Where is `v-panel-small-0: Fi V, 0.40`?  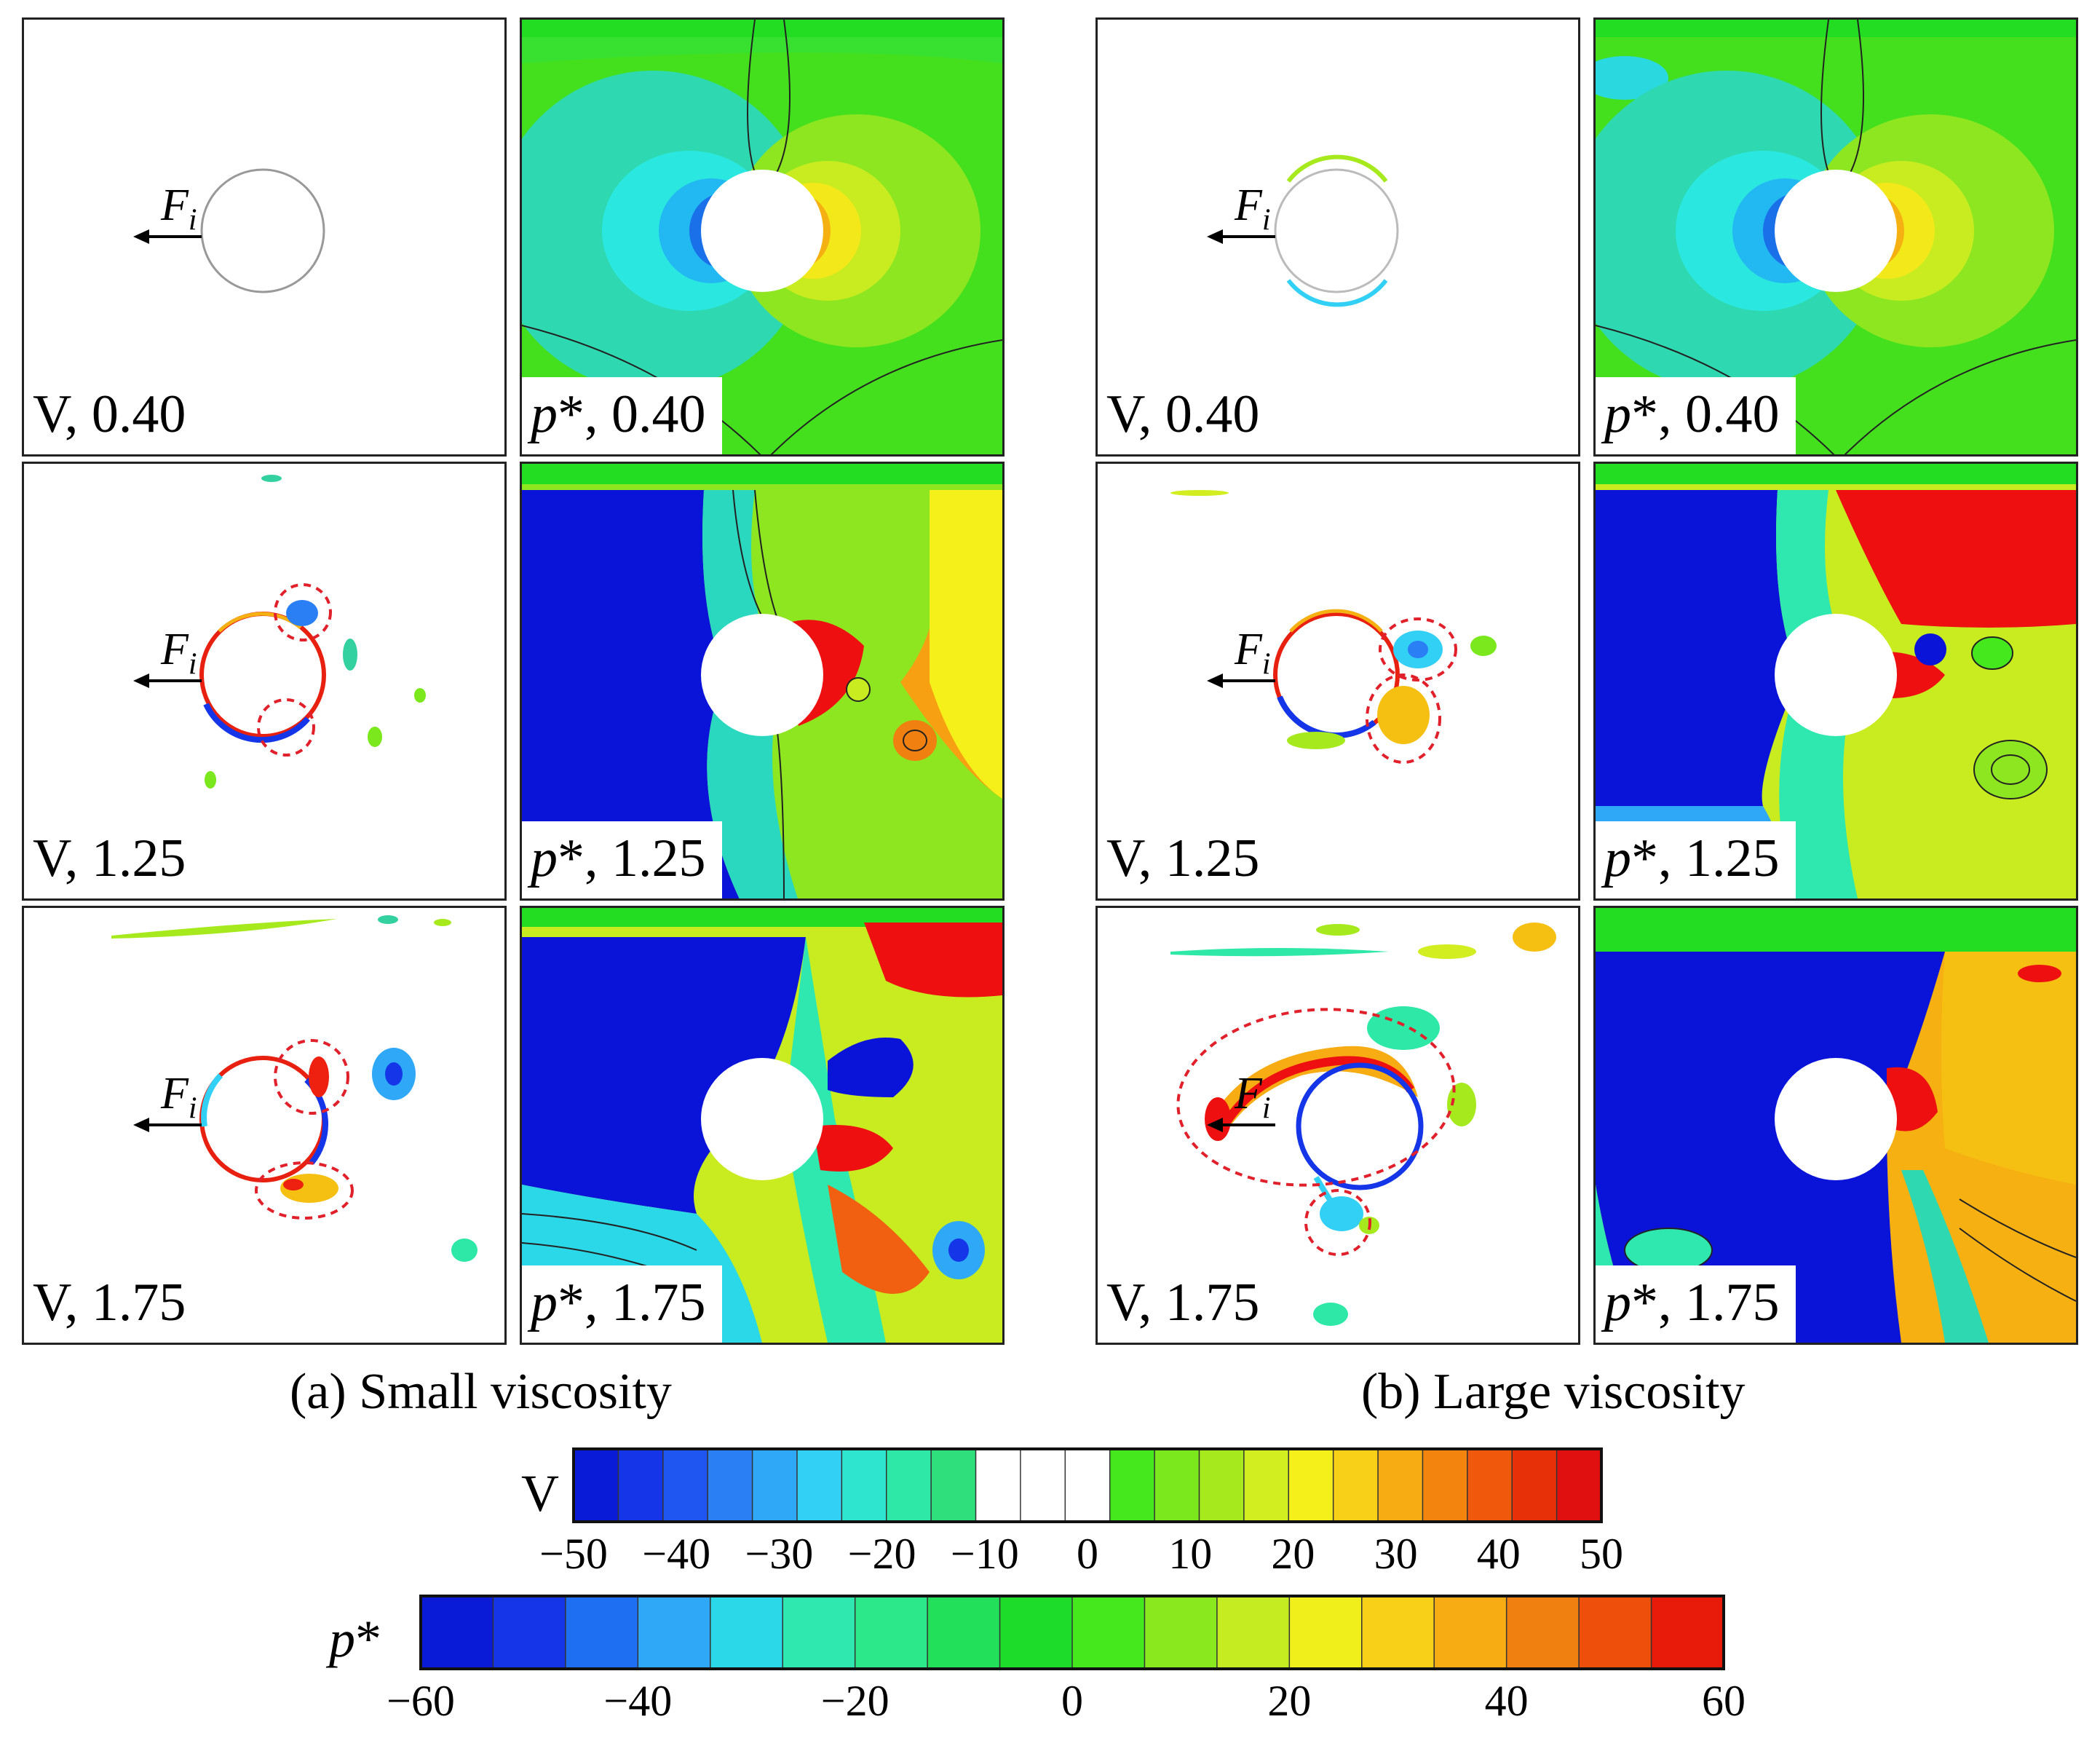
v-panel-small-0: Fi V, 0.40 is located at coordinates (264, 237).